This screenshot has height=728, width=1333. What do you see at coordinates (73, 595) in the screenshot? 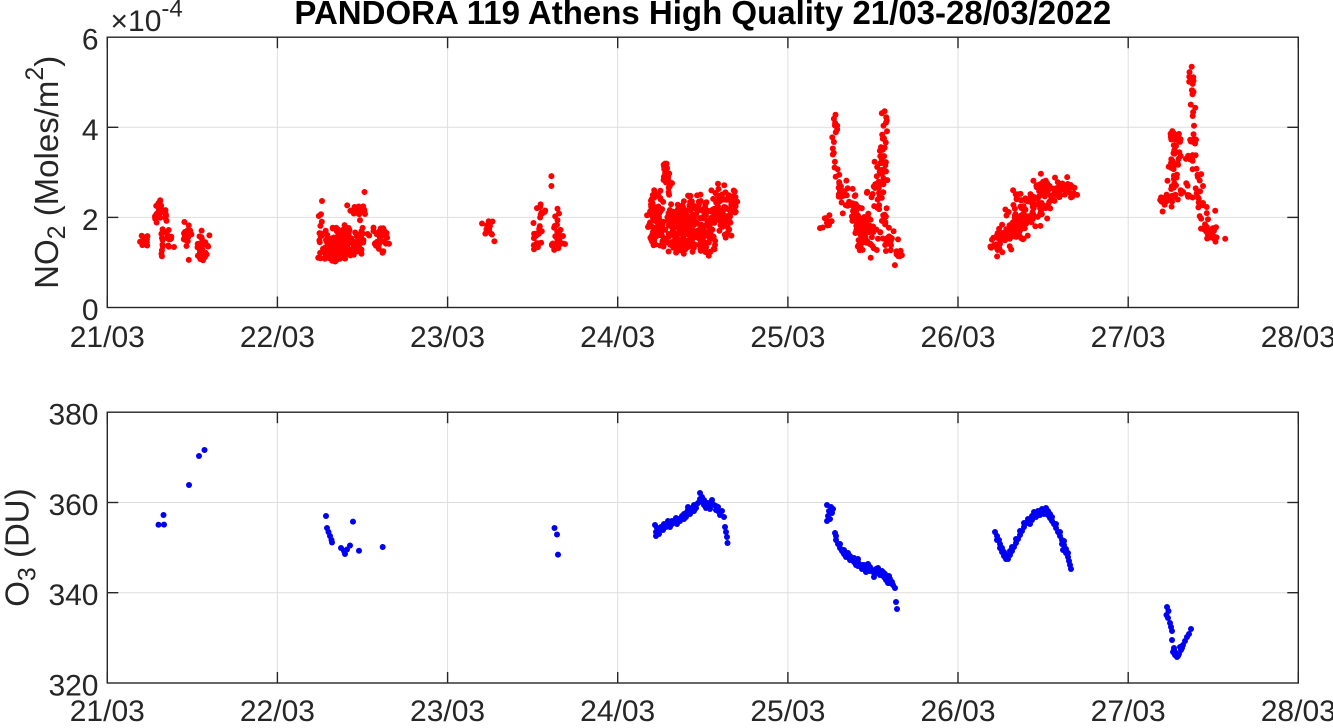
I see `svg-text: 340` at bounding box center [73, 595].